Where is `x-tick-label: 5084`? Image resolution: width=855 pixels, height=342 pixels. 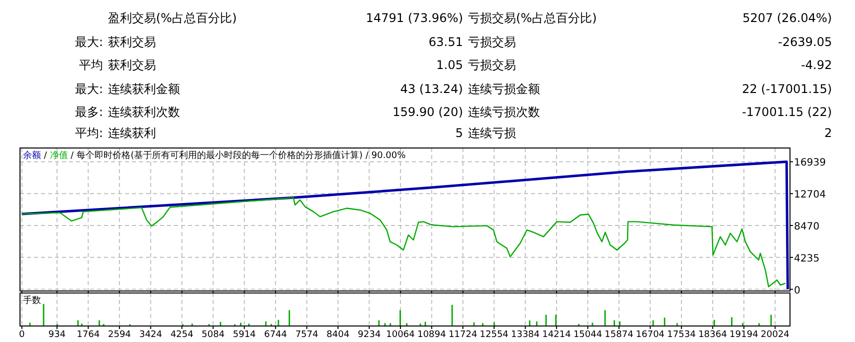 x-tick-label: 5084 is located at coordinates (213, 335).